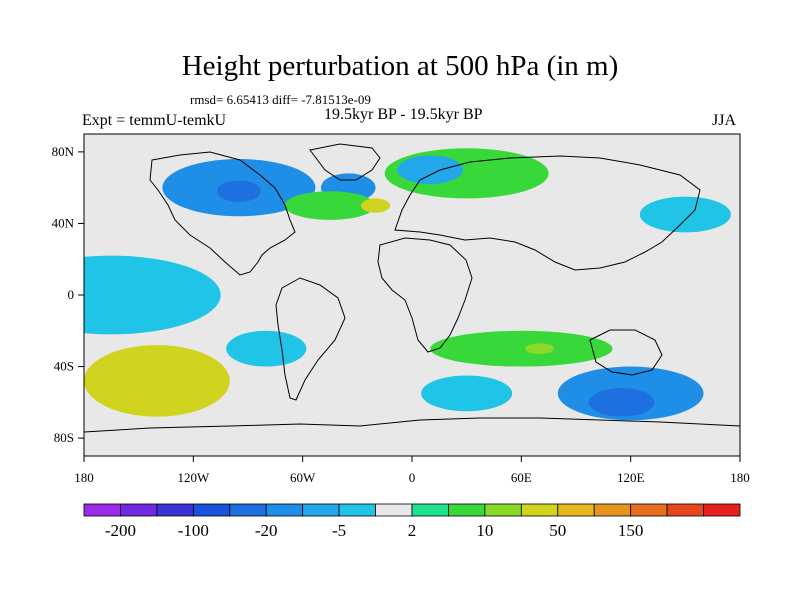 The width and height of the screenshot is (800, 600). I want to click on stats-label: rmsd= 6.65413 diff= -7.81513e-09, so click(280, 99).